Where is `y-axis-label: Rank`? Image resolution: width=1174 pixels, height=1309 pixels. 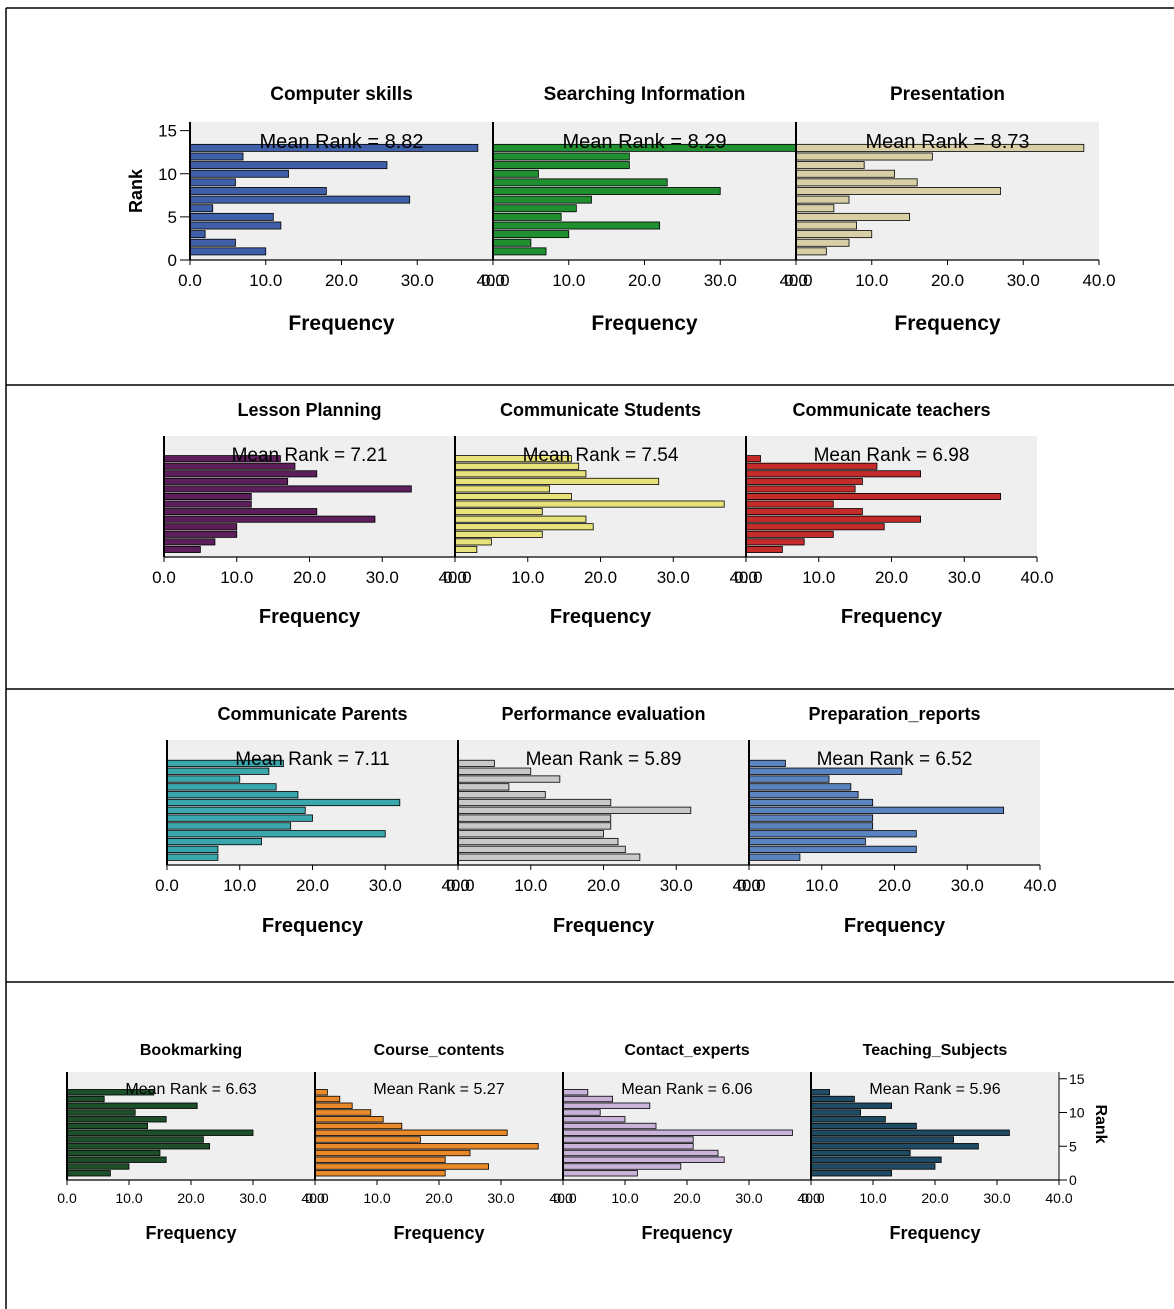 y-axis-label: Rank is located at coordinates (136, 190).